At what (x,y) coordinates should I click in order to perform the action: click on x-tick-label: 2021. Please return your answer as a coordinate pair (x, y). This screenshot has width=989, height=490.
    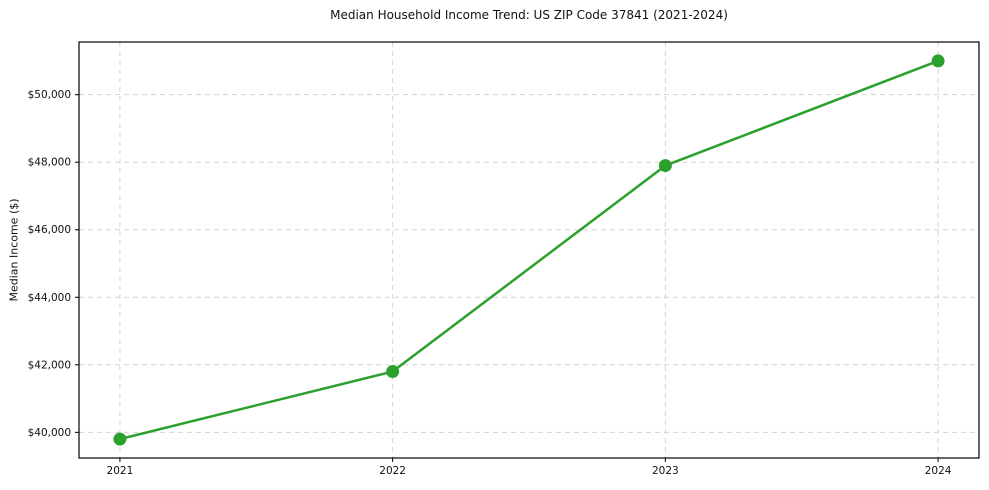
    Looking at the image, I should click on (120, 471).